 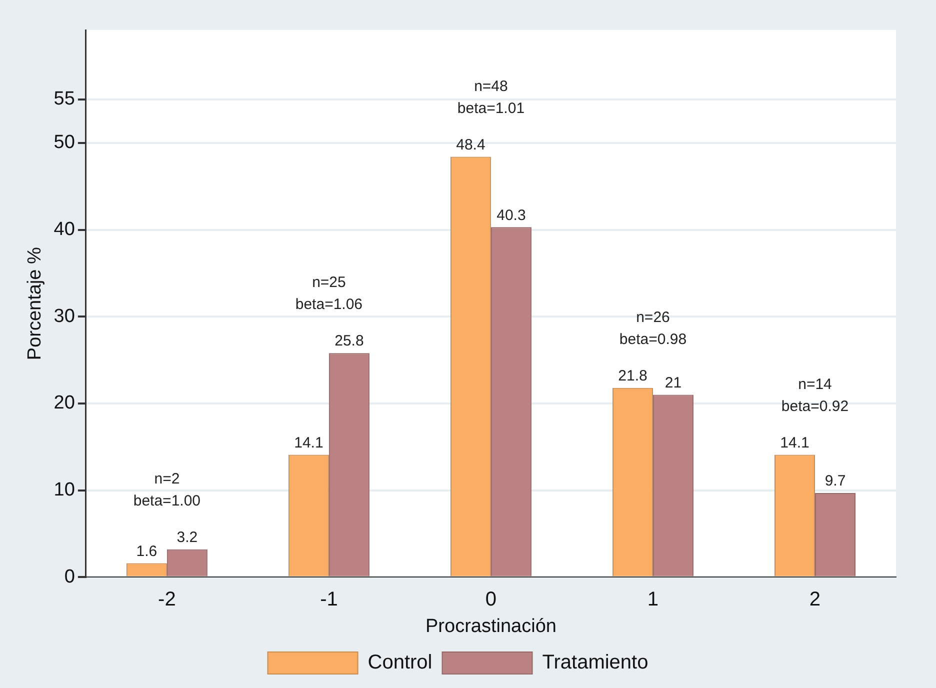 I want to click on annotation: n=14, so click(x=815, y=384).